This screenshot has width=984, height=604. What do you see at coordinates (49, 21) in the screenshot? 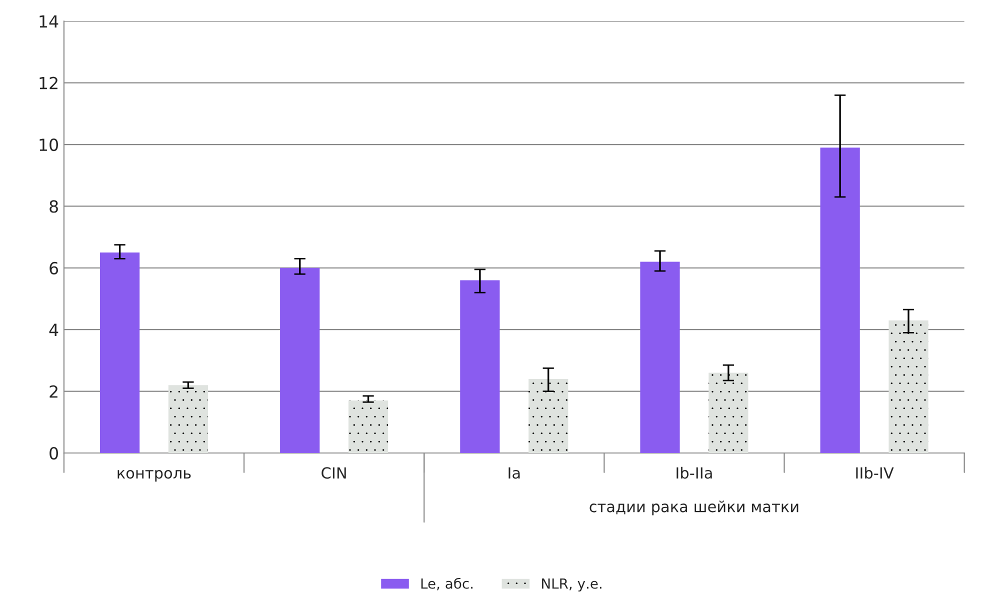
I see `y-tick-label: 14` at bounding box center [49, 21].